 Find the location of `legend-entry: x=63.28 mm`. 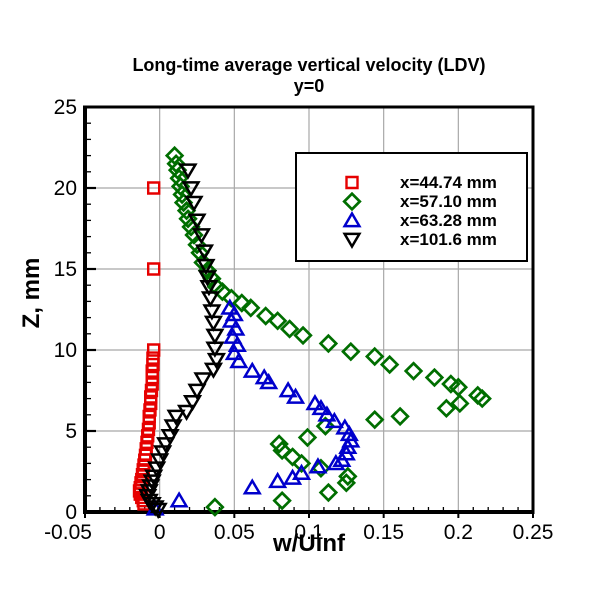

legend-entry: x=63.28 mm is located at coordinates (411, 220).